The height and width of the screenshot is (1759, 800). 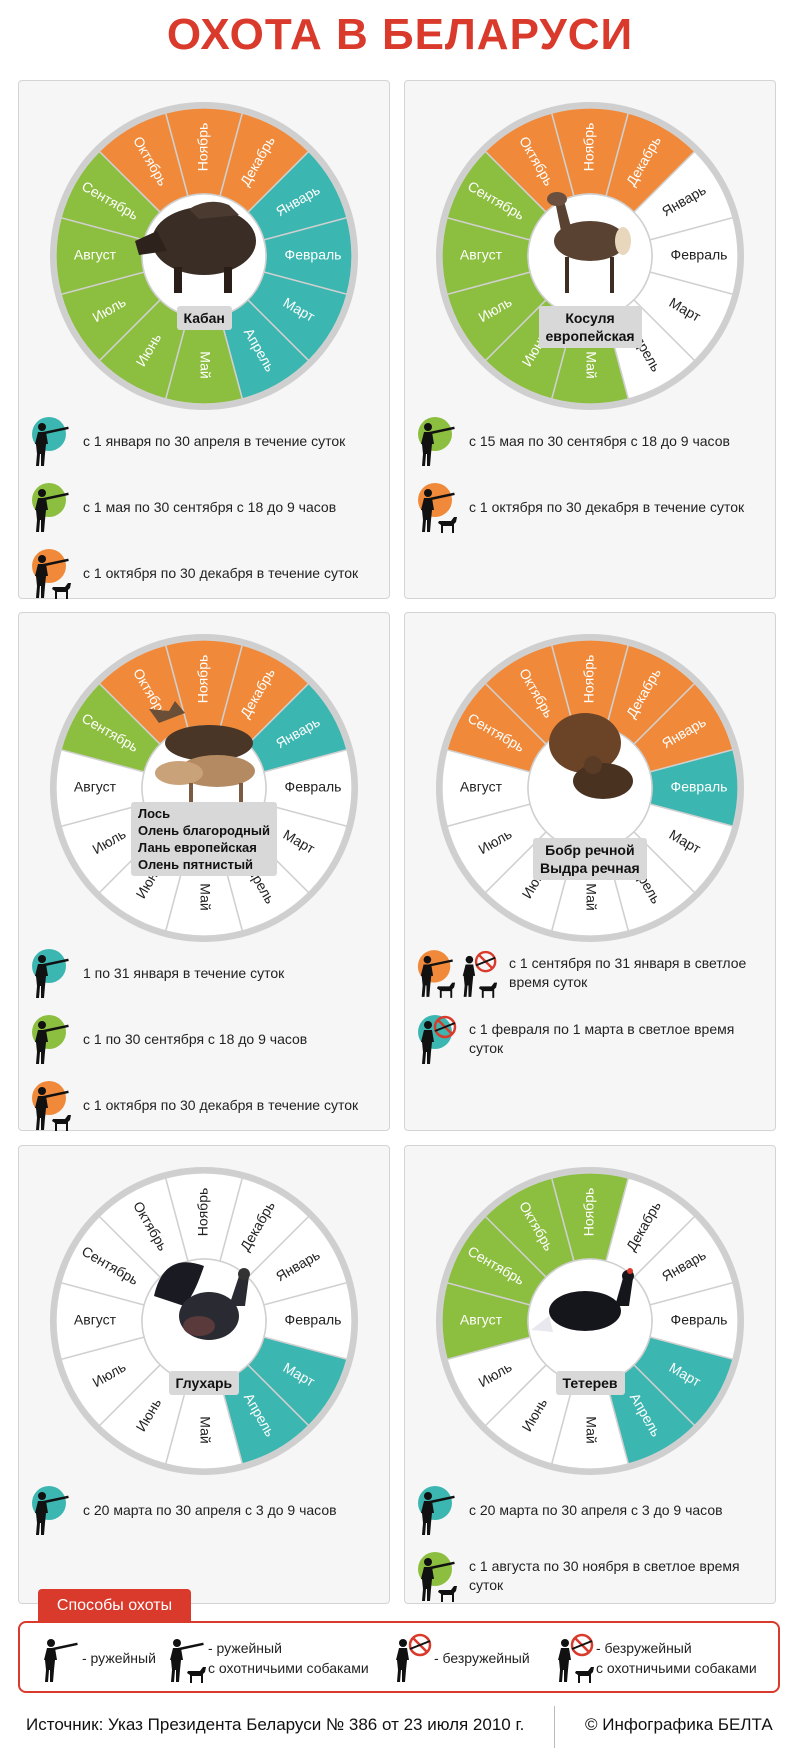 What do you see at coordinates (630, 1271) in the screenshot?
I see `grouse-comb` at bounding box center [630, 1271].